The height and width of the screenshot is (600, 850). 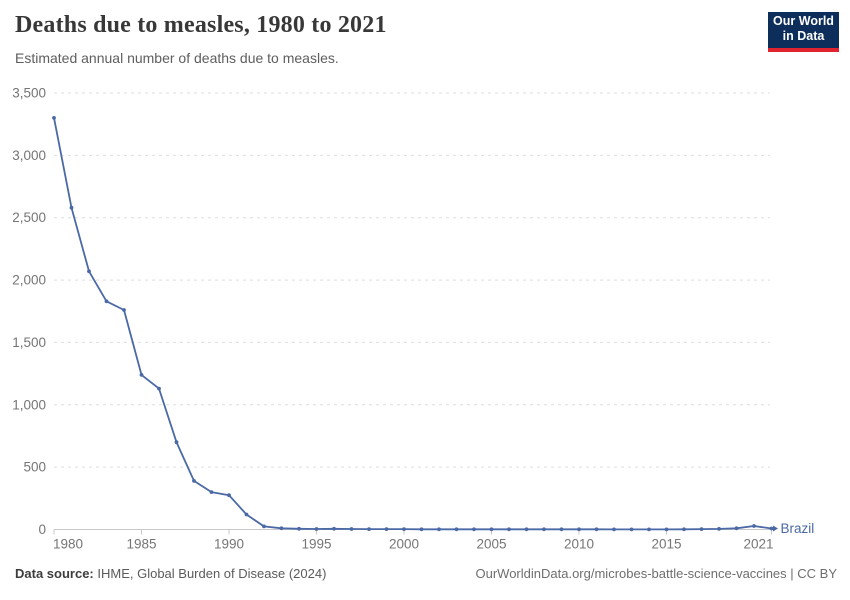 What do you see at coordinates (42, 529) in the screenshot?
I see `y-axis-tick-label: 0` at bounding box center [42, 529].